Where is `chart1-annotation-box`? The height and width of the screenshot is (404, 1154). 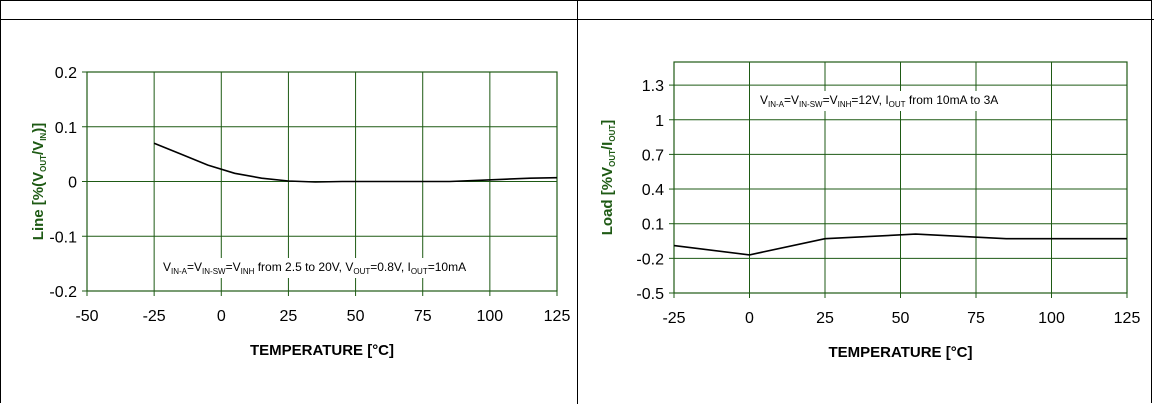
chart1-annotation-box is located at coordinates (879, 101).